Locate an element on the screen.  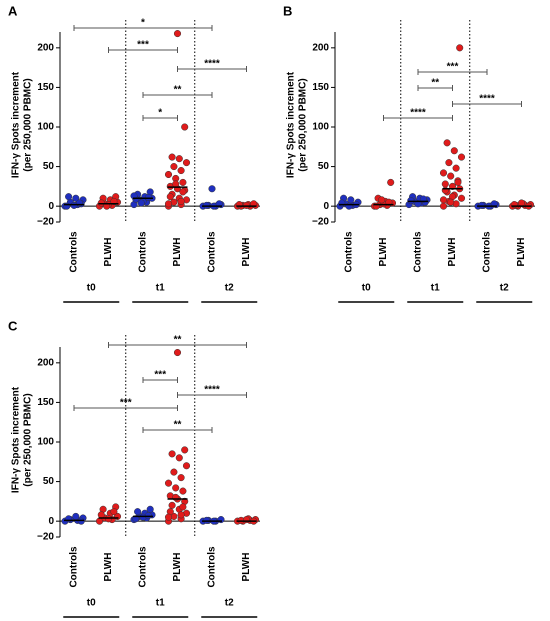
significance-bracket: **** is located at coordinates (212, 391).